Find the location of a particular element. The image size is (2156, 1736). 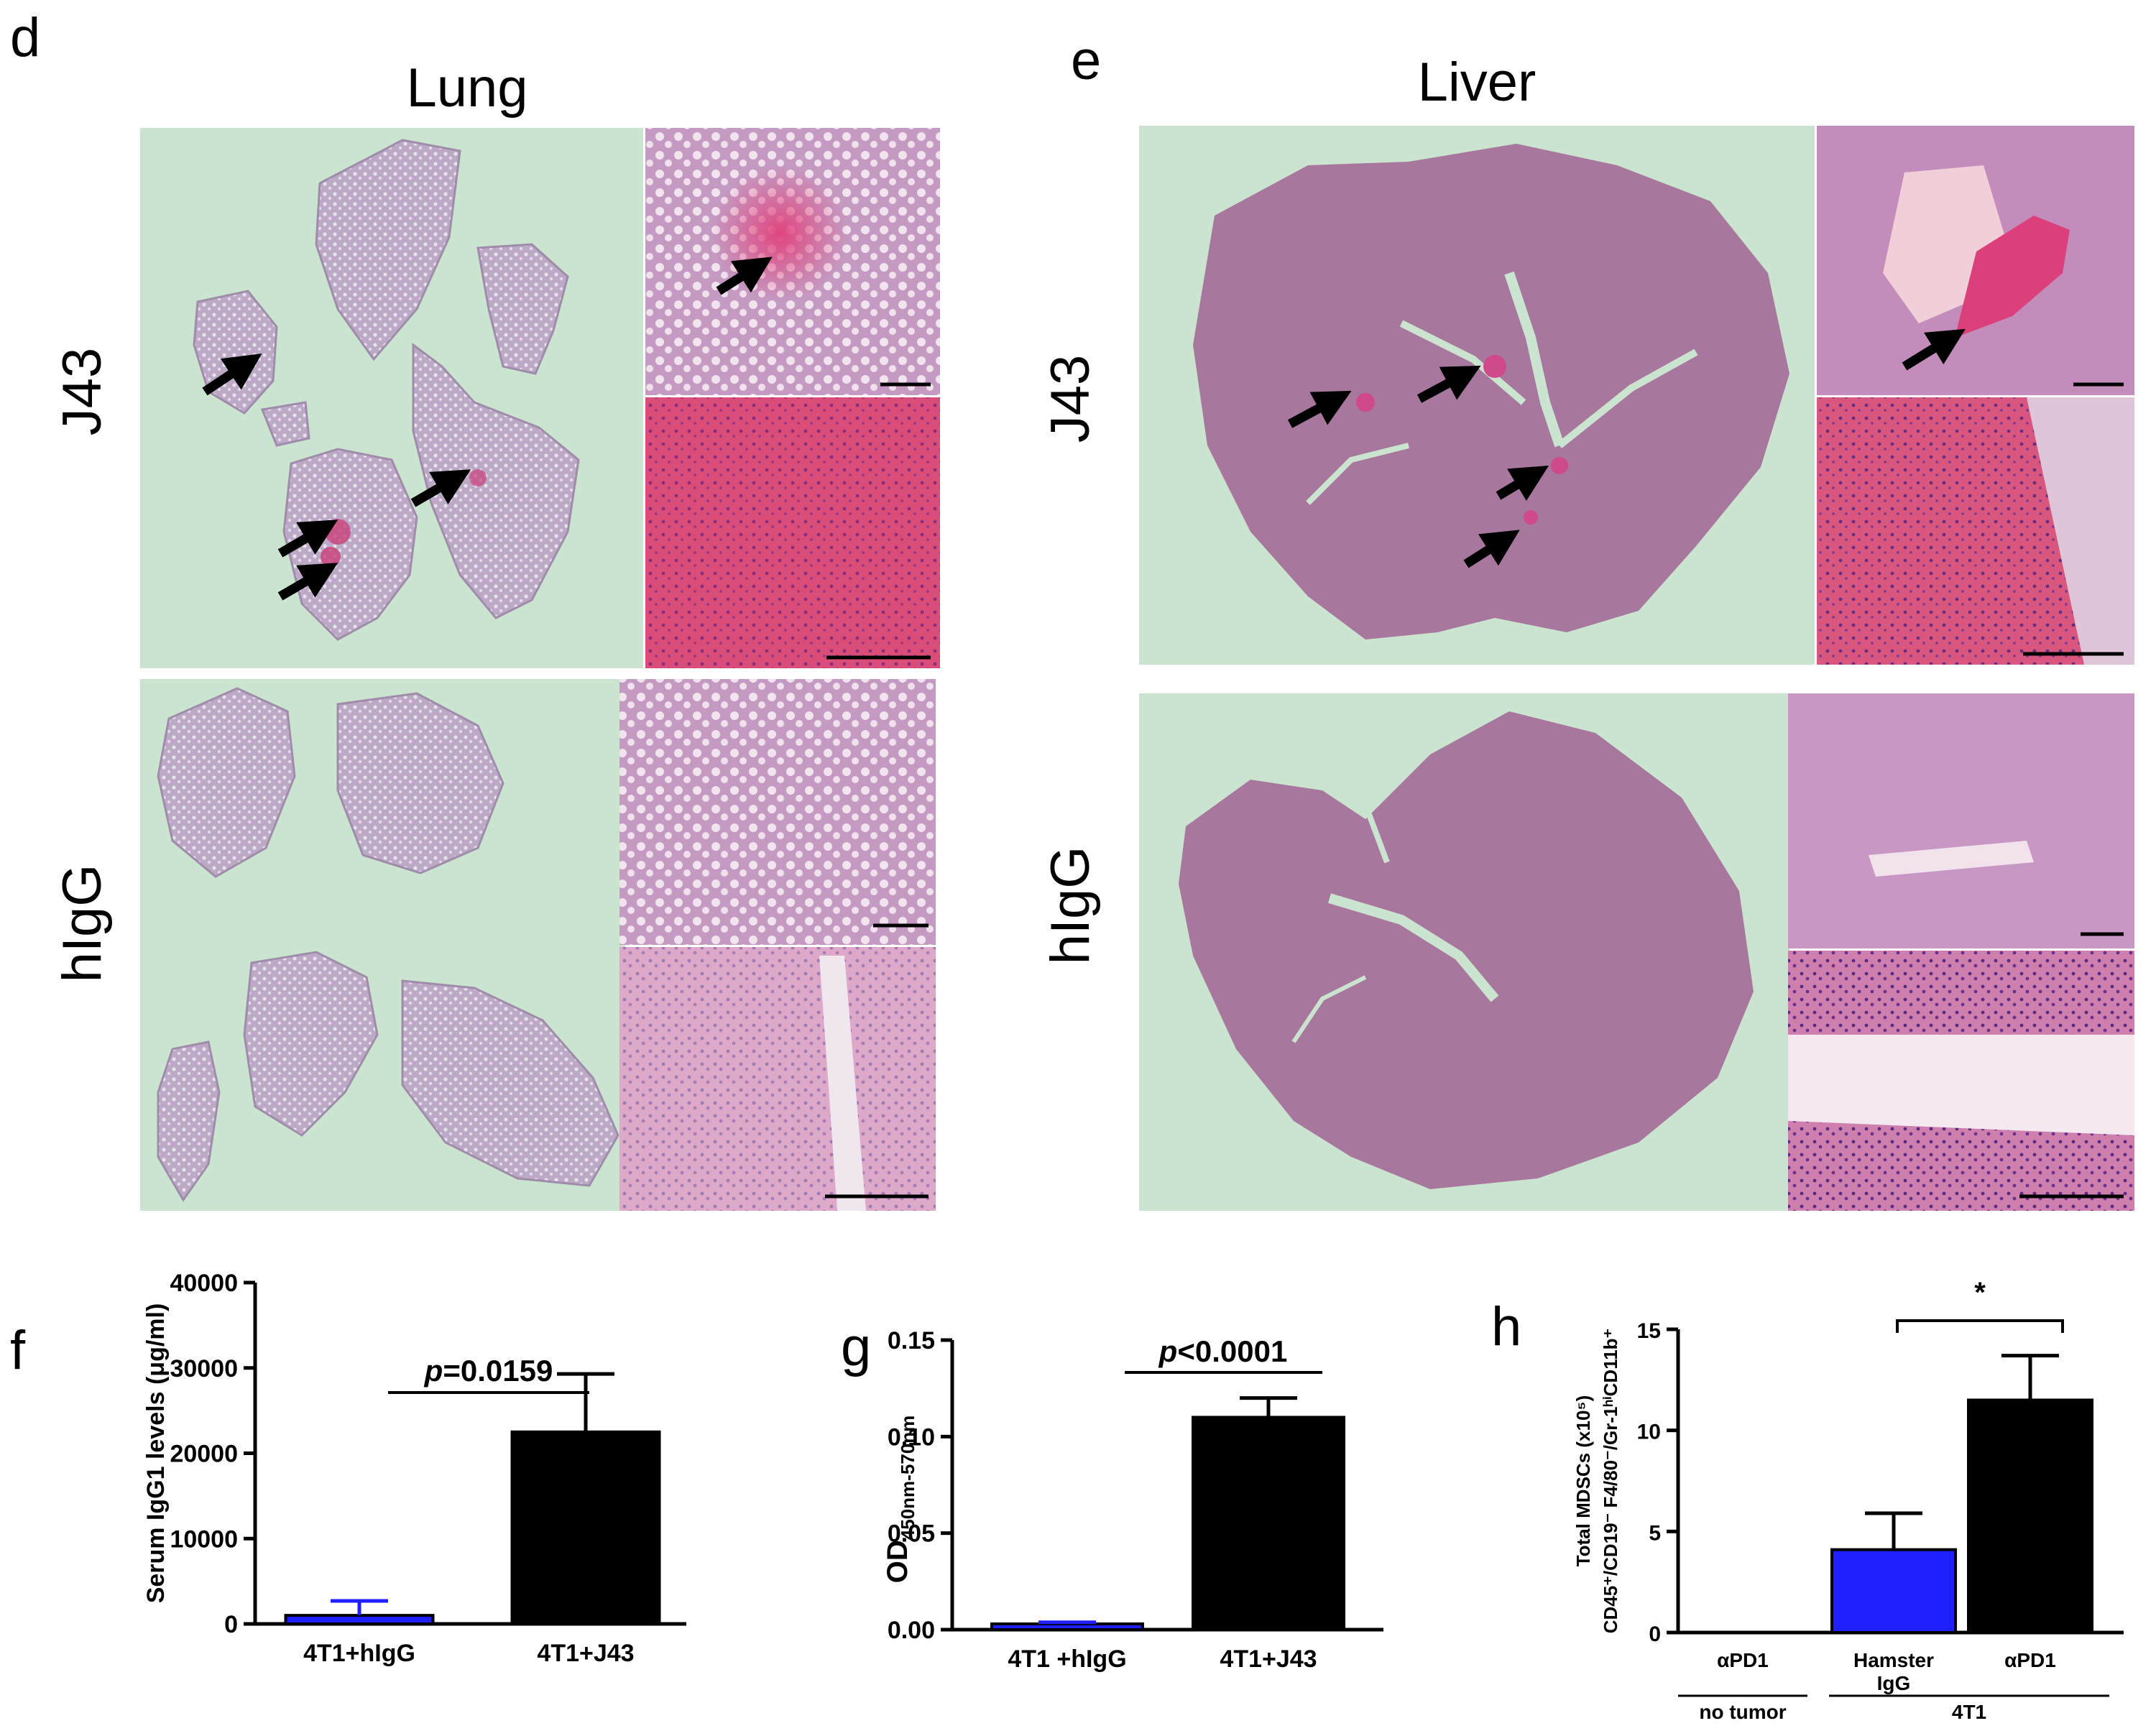

row-label-j43-liver: J43 is located at coordinates (1070, 399).